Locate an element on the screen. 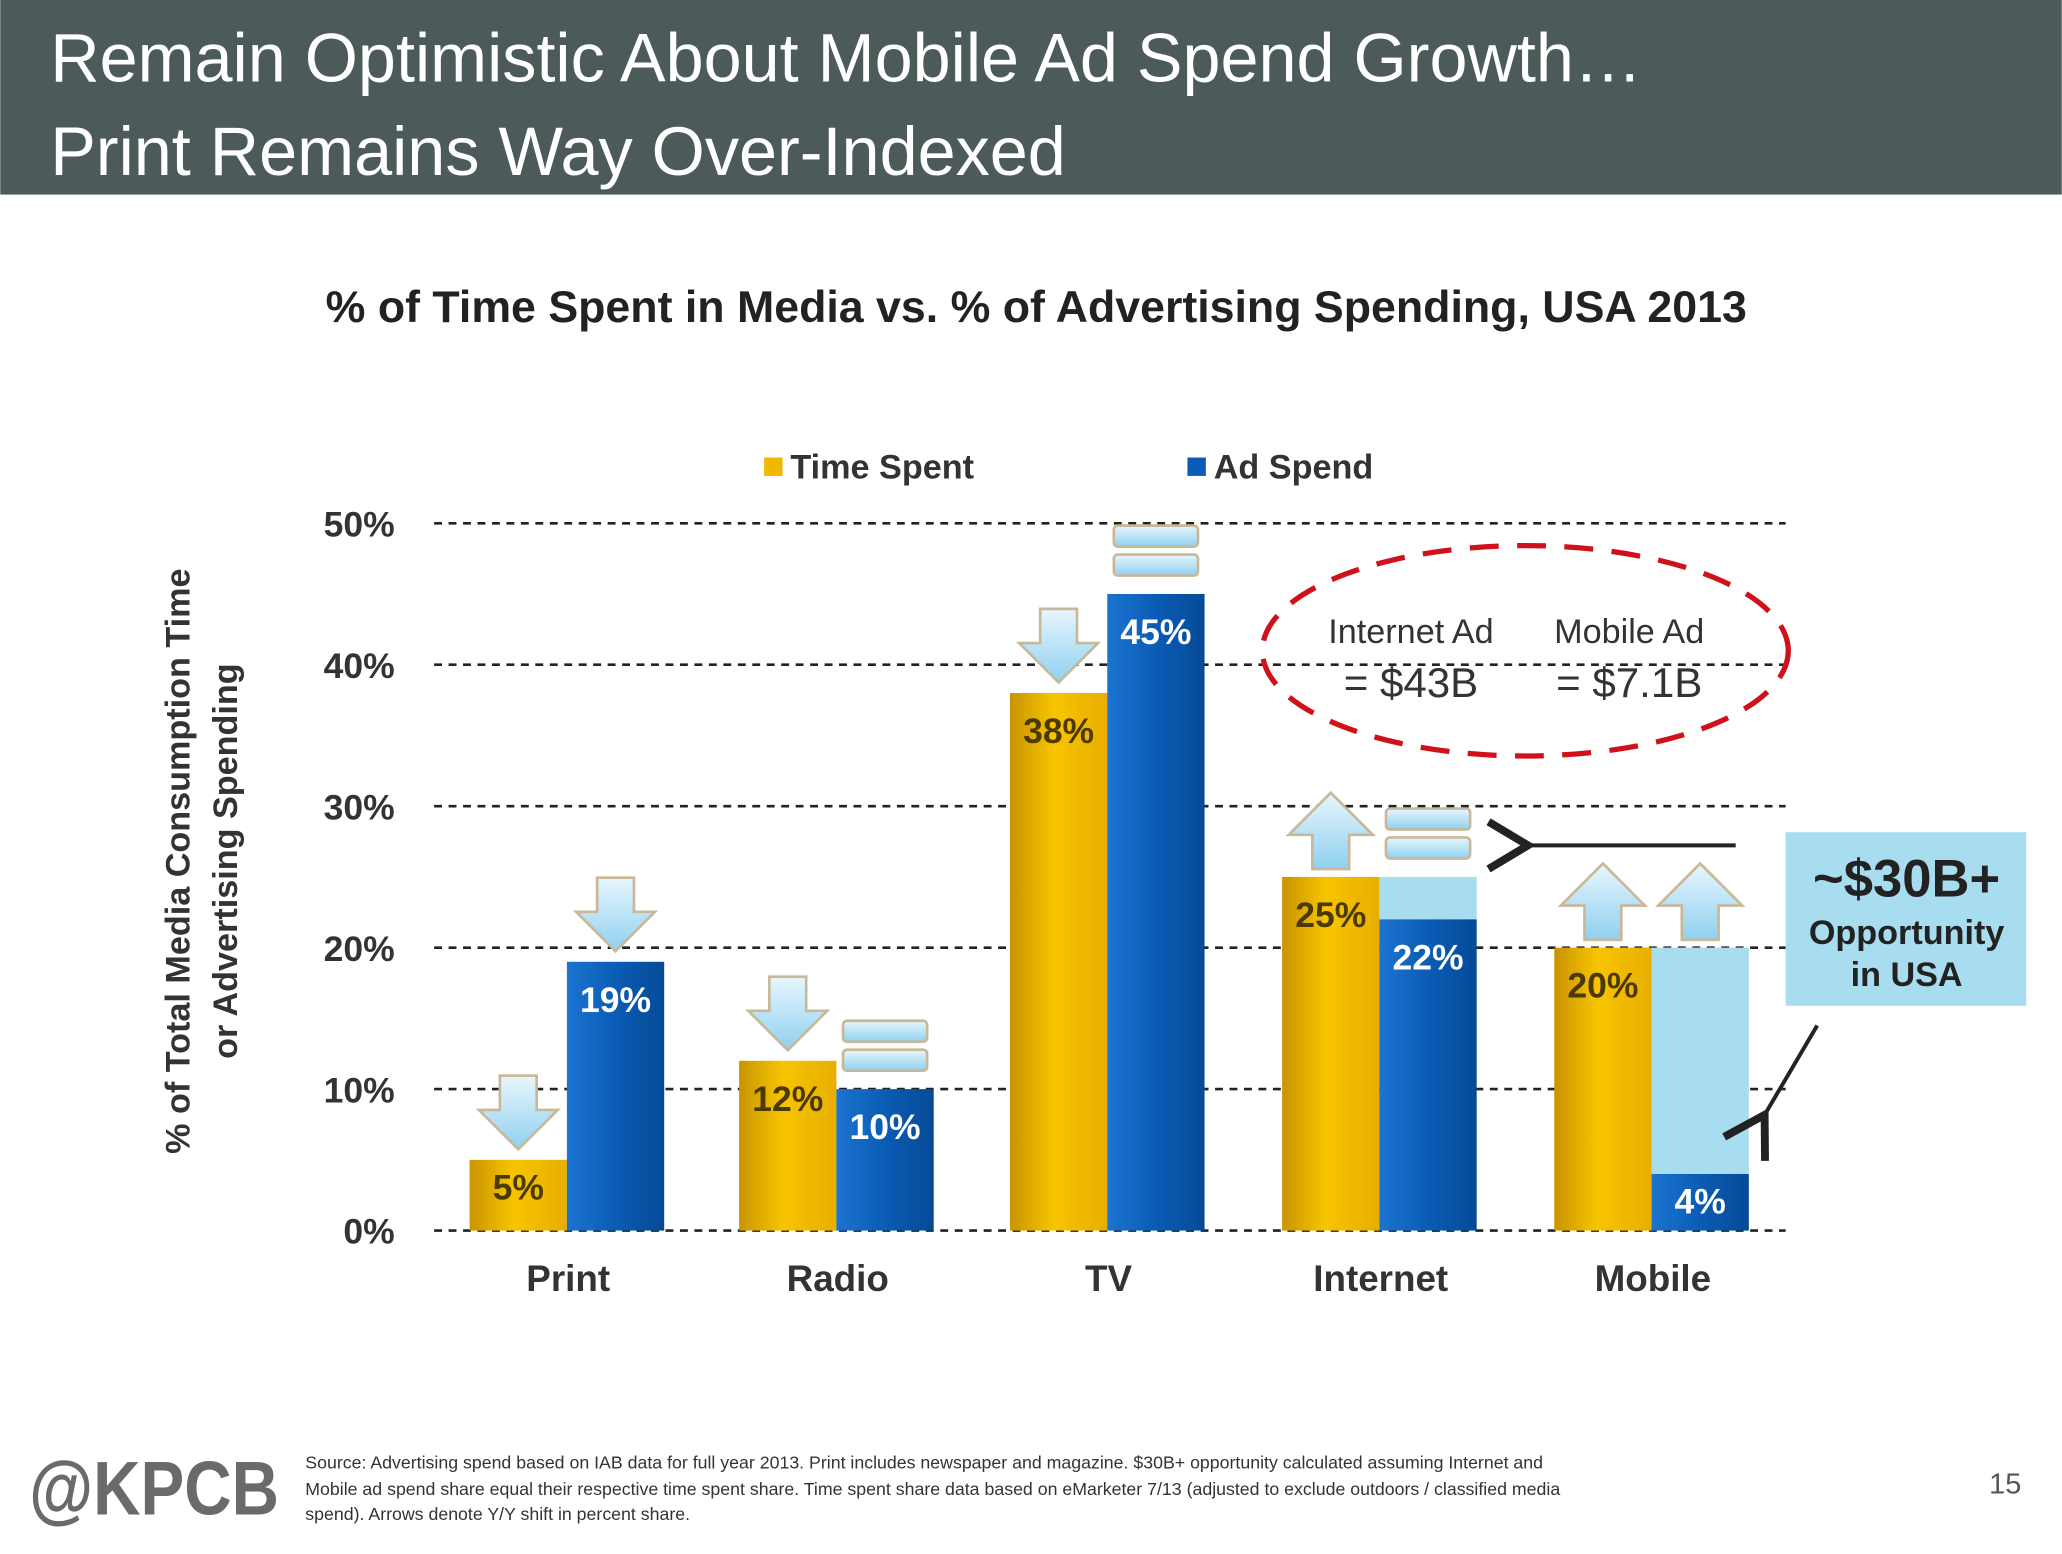 The height and width of the screenshot is (1554, 2062). internet-ad-value: = $43B is located at coordinates (1411, 682).